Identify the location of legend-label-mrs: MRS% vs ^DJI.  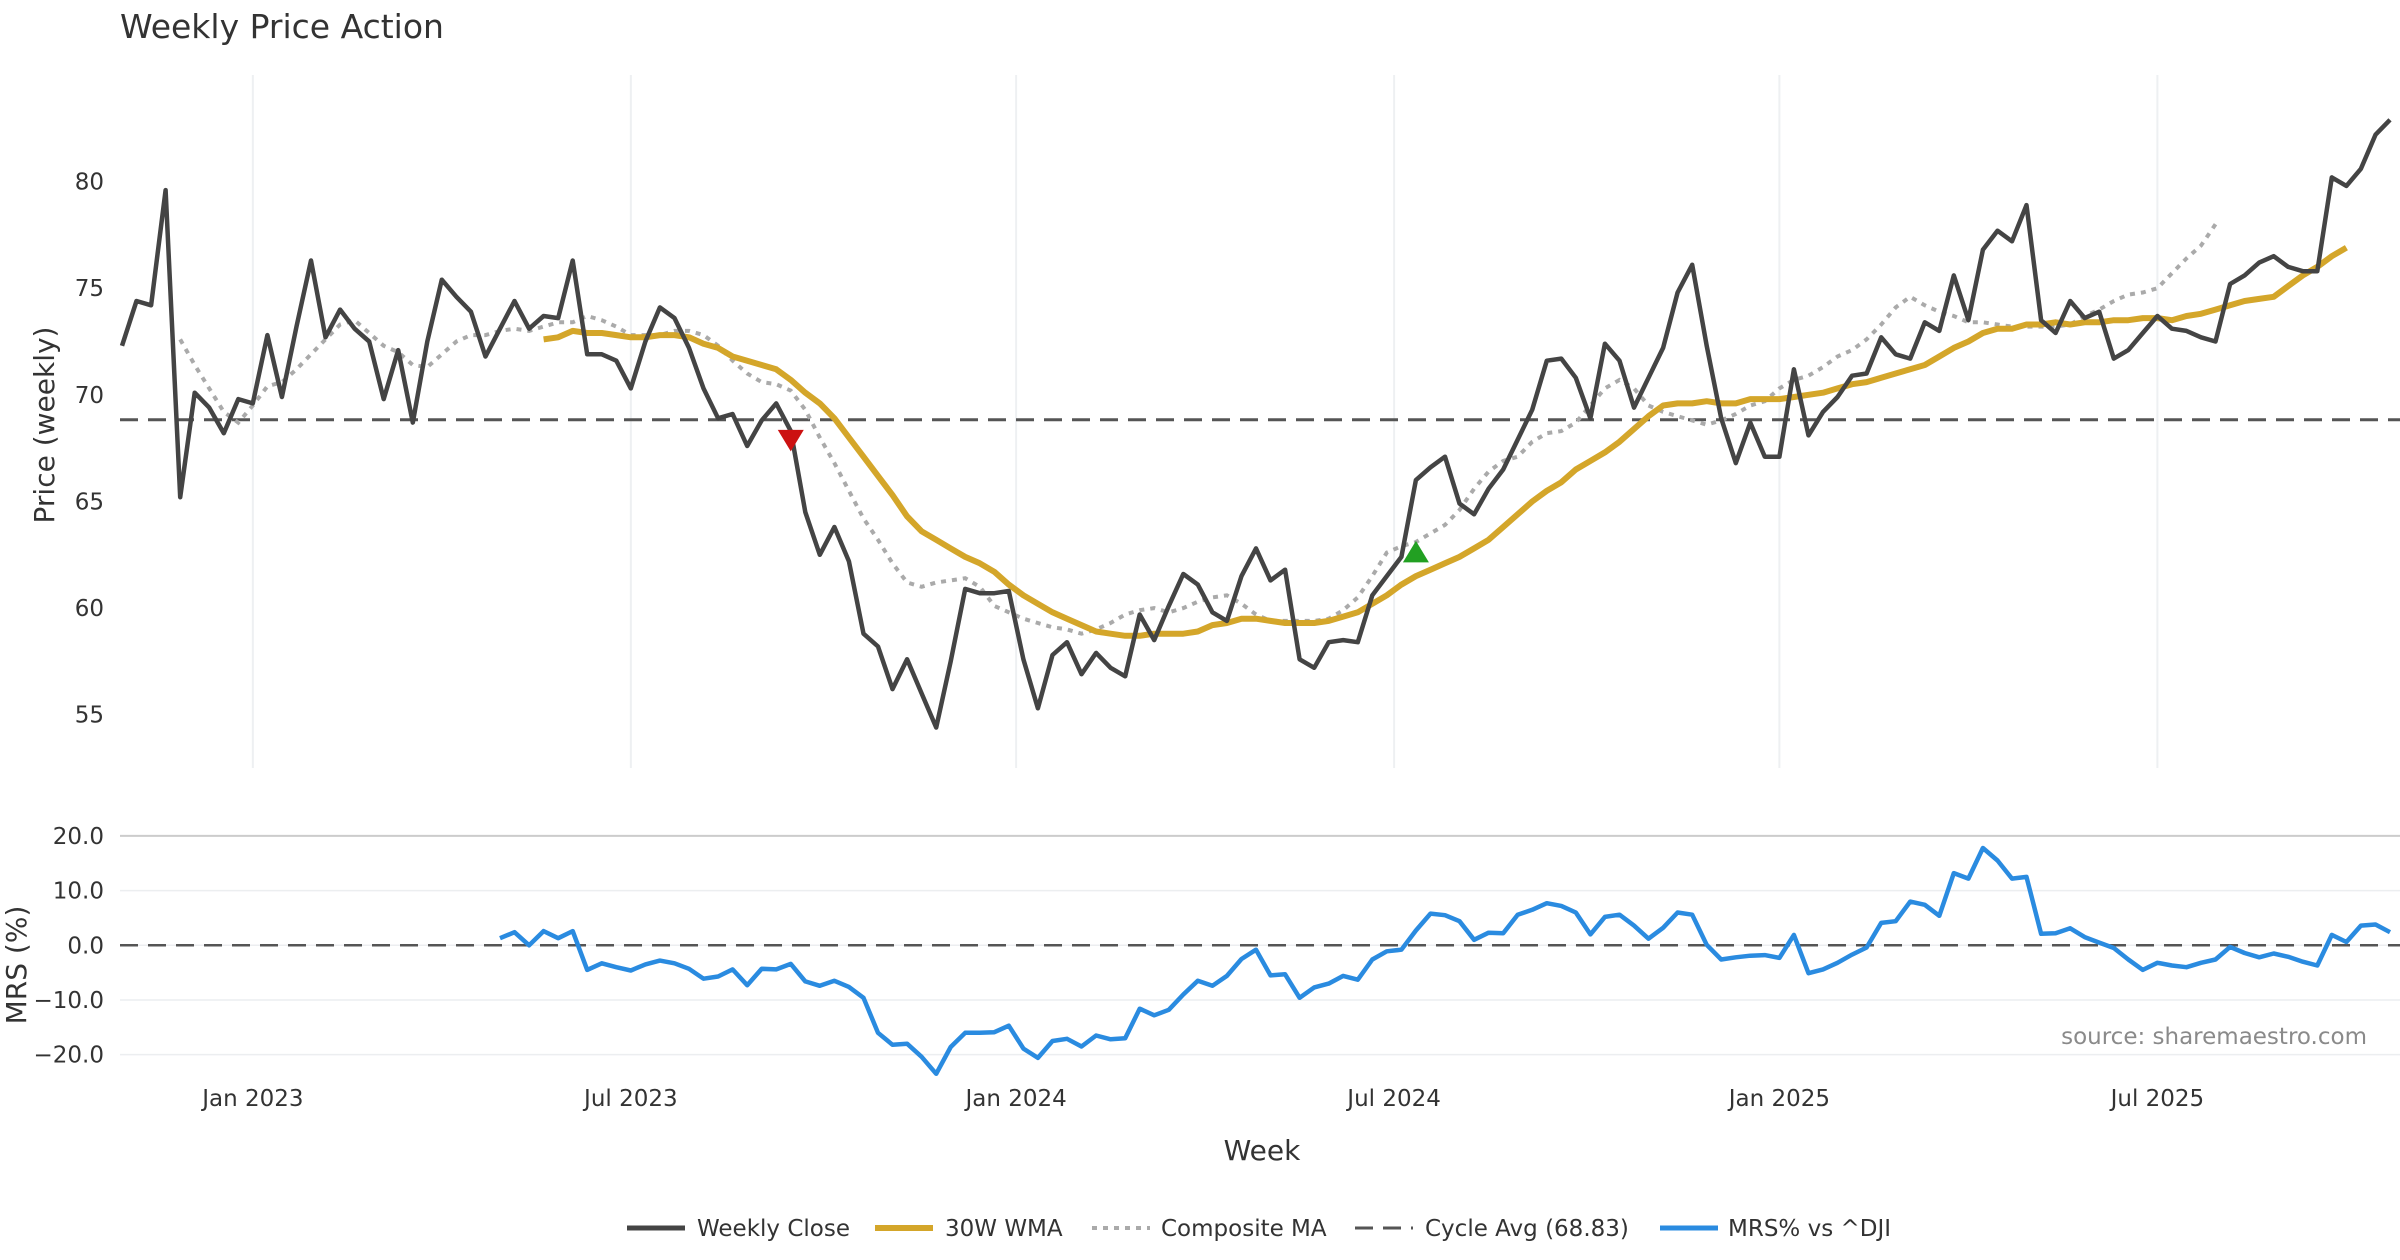
(1809, 1229).